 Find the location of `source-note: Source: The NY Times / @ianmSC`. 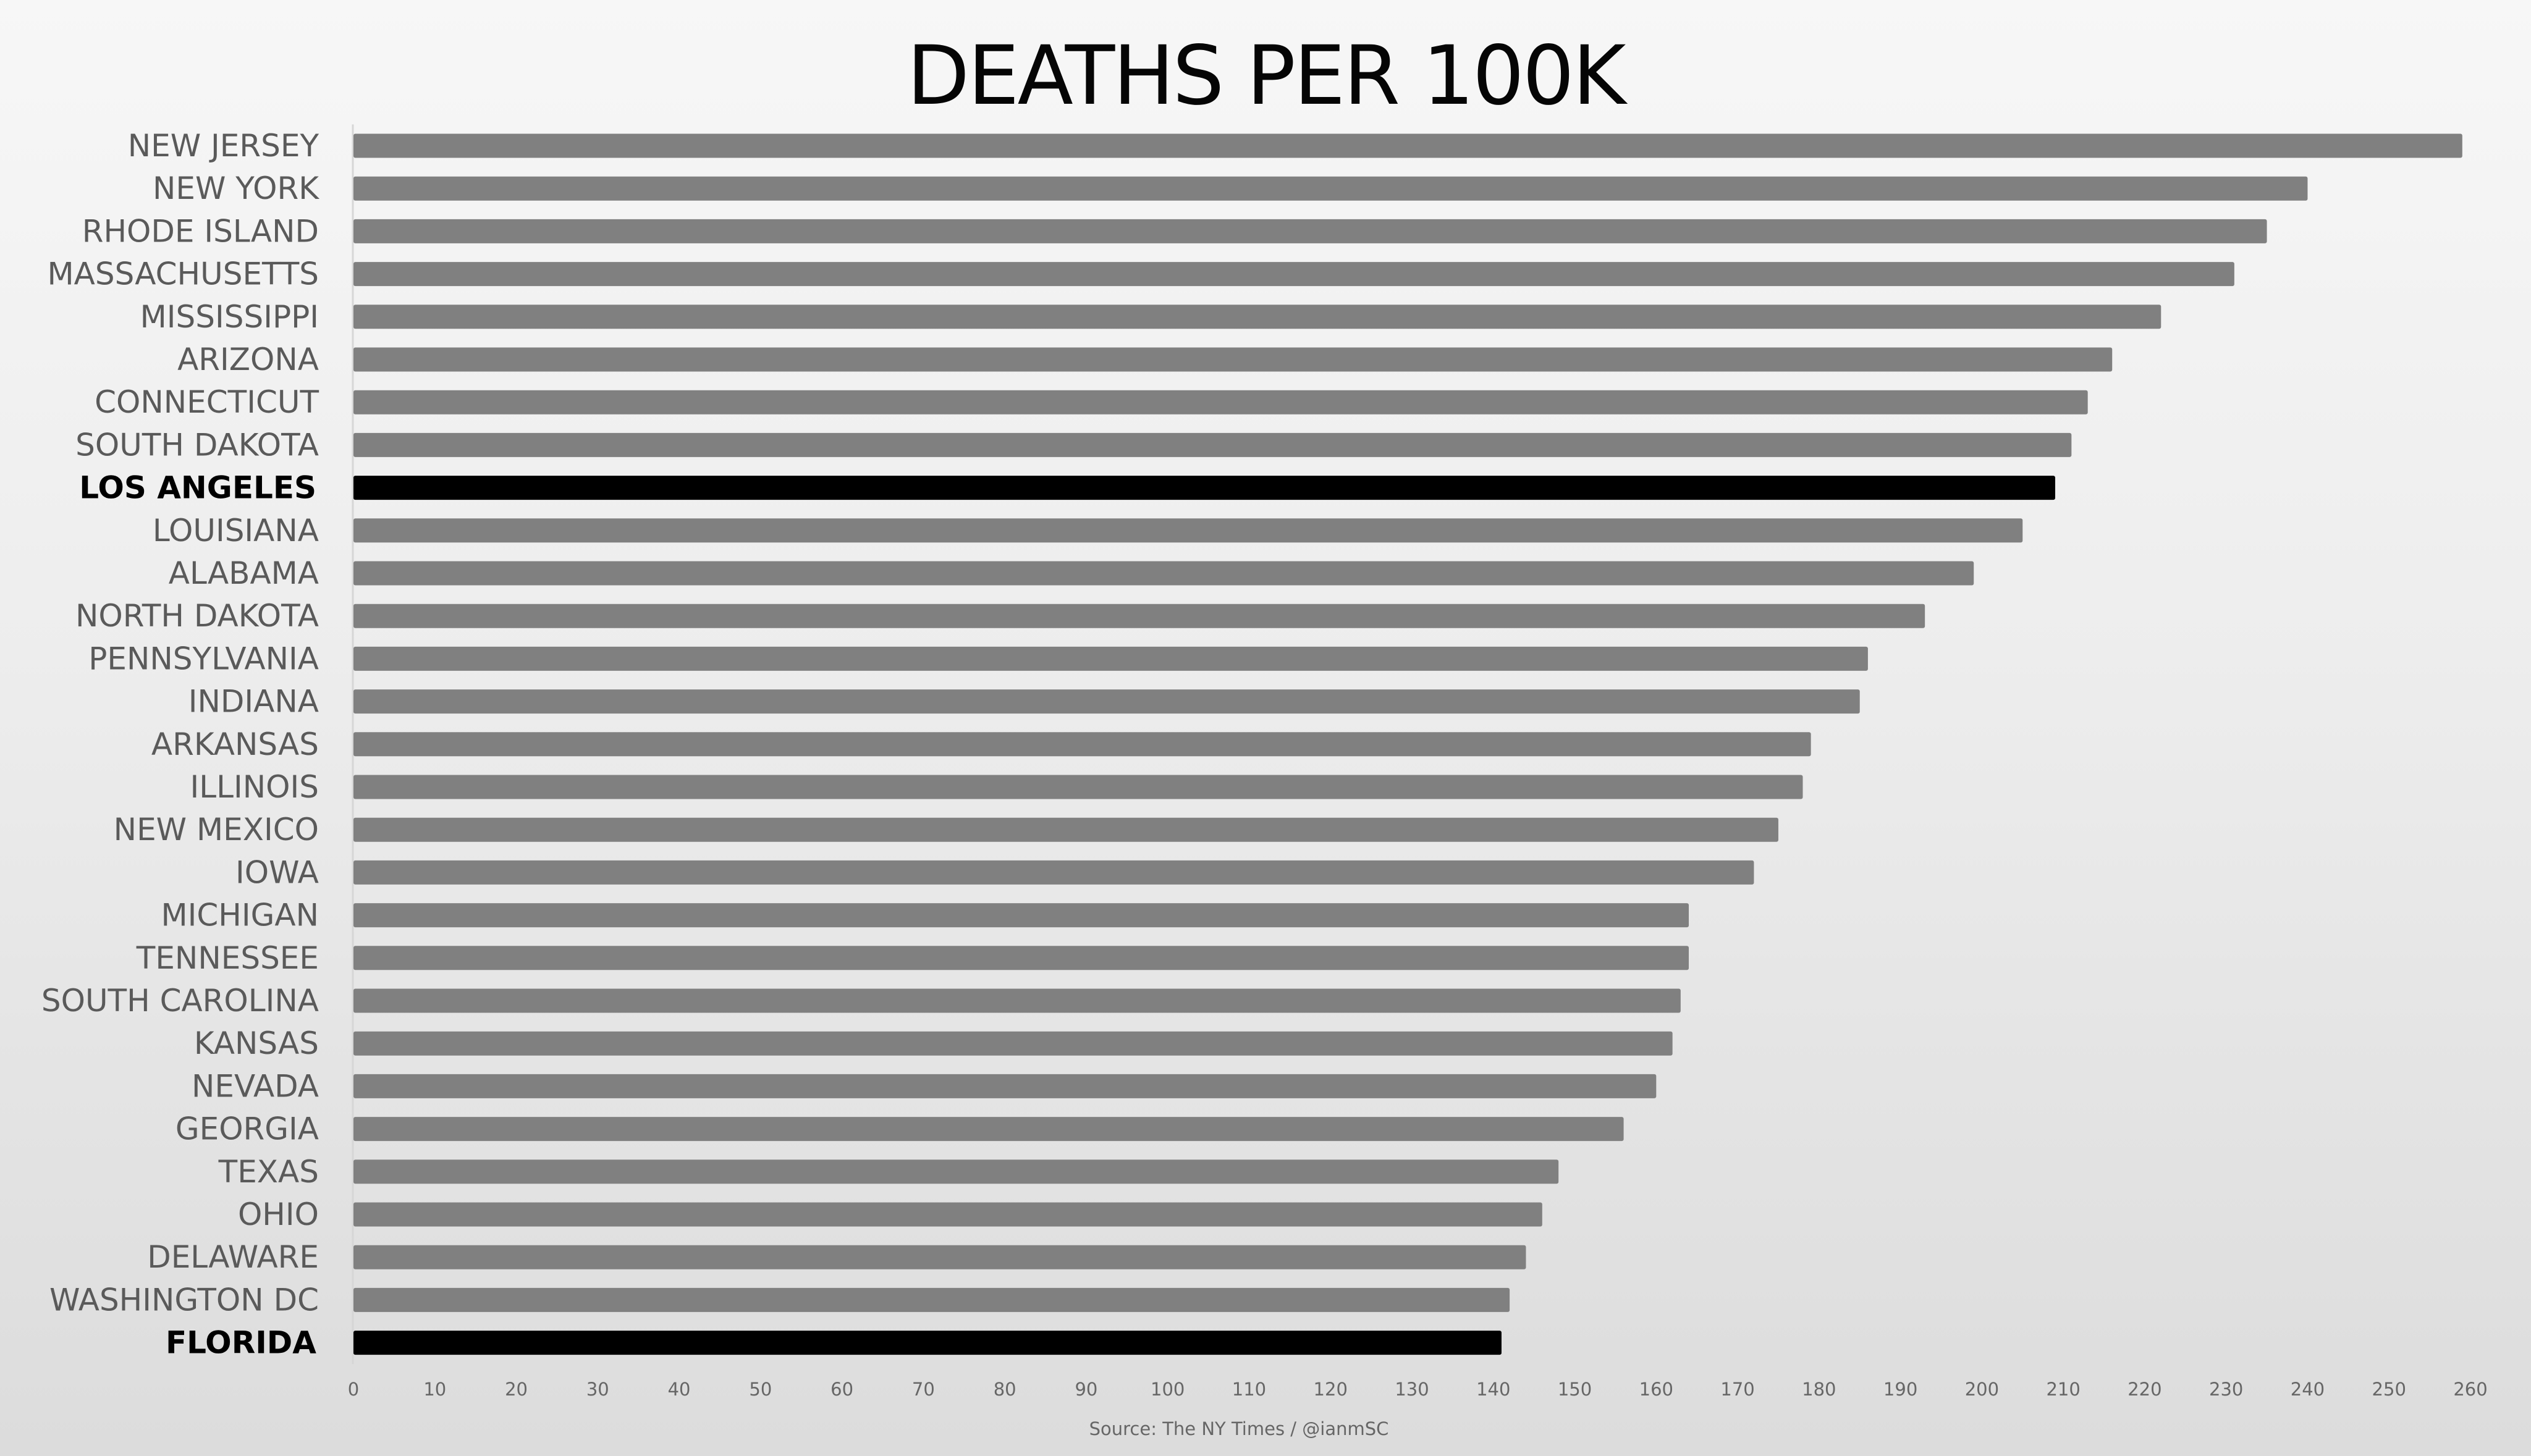

source-note: Source: The NY Times / @ianmSC is located at coordinates (1239, 1429).